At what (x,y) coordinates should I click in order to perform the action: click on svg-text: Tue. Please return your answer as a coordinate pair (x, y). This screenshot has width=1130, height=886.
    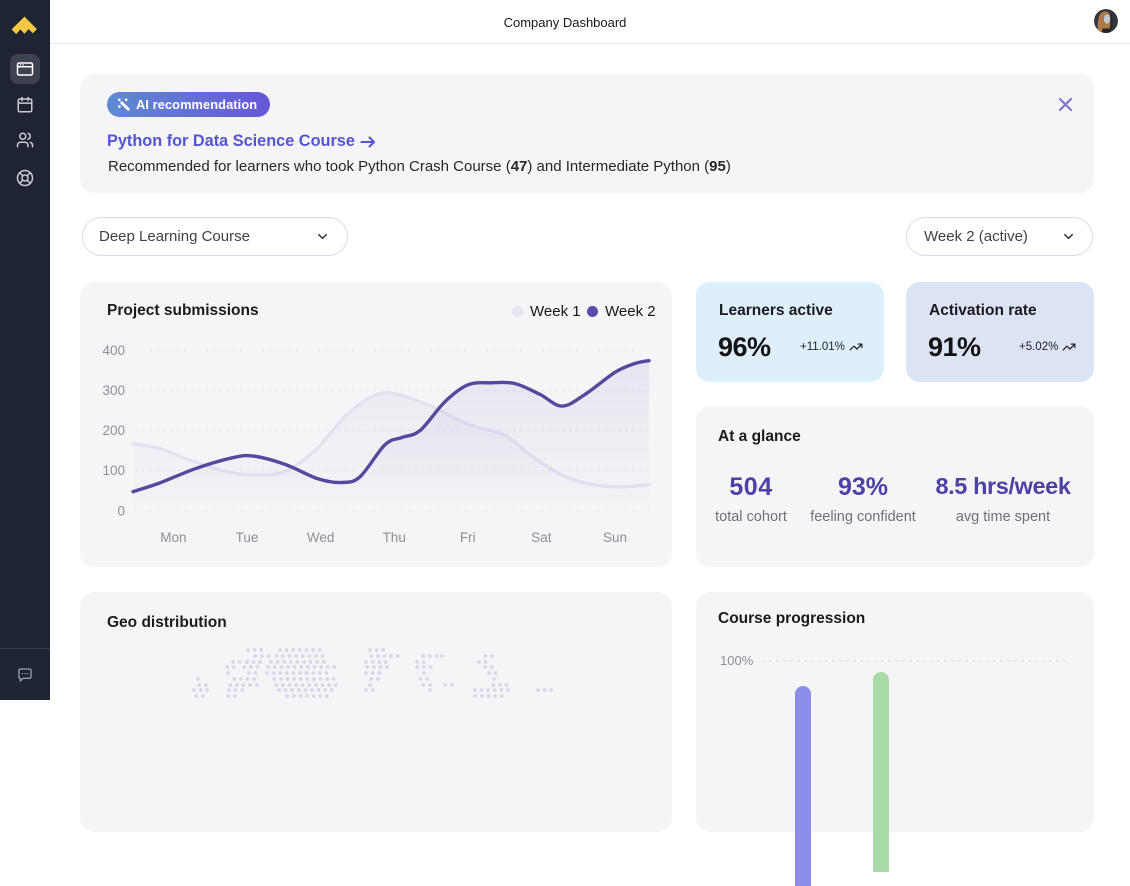
    Looking at the image, I should click on (247, 537).